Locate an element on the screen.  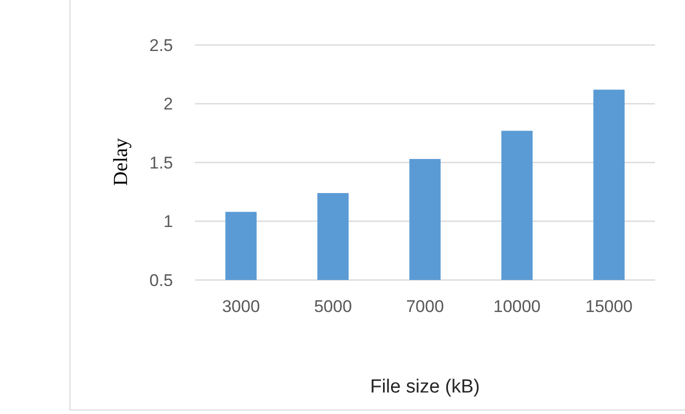
y-tick-label: 2.5 is located at coordinates (161, 45).